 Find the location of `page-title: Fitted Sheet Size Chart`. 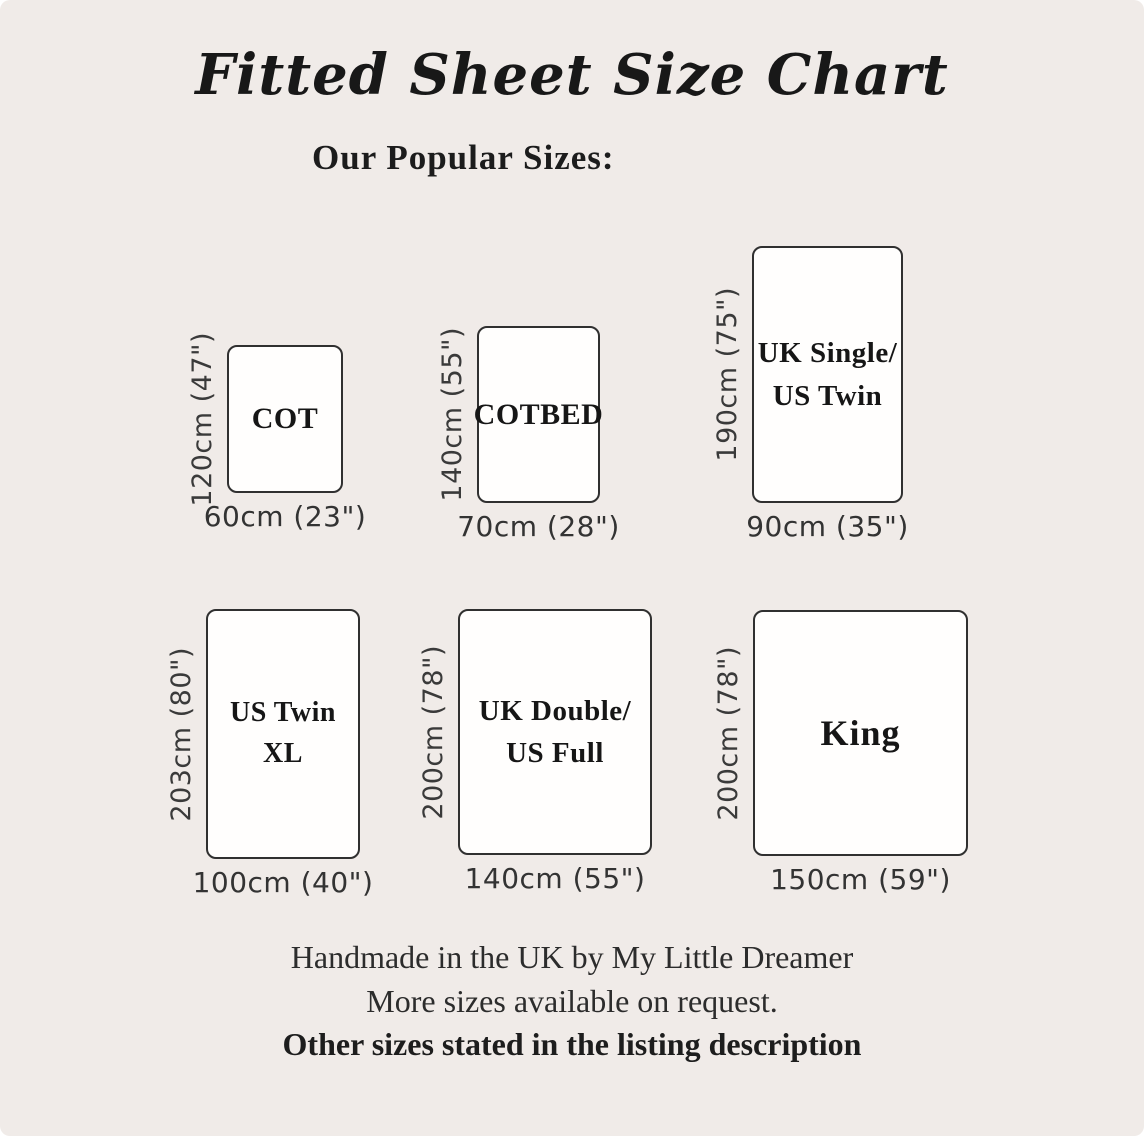

page-title: Fitted Sheet Size Chart is located at coordinates (572, 75).